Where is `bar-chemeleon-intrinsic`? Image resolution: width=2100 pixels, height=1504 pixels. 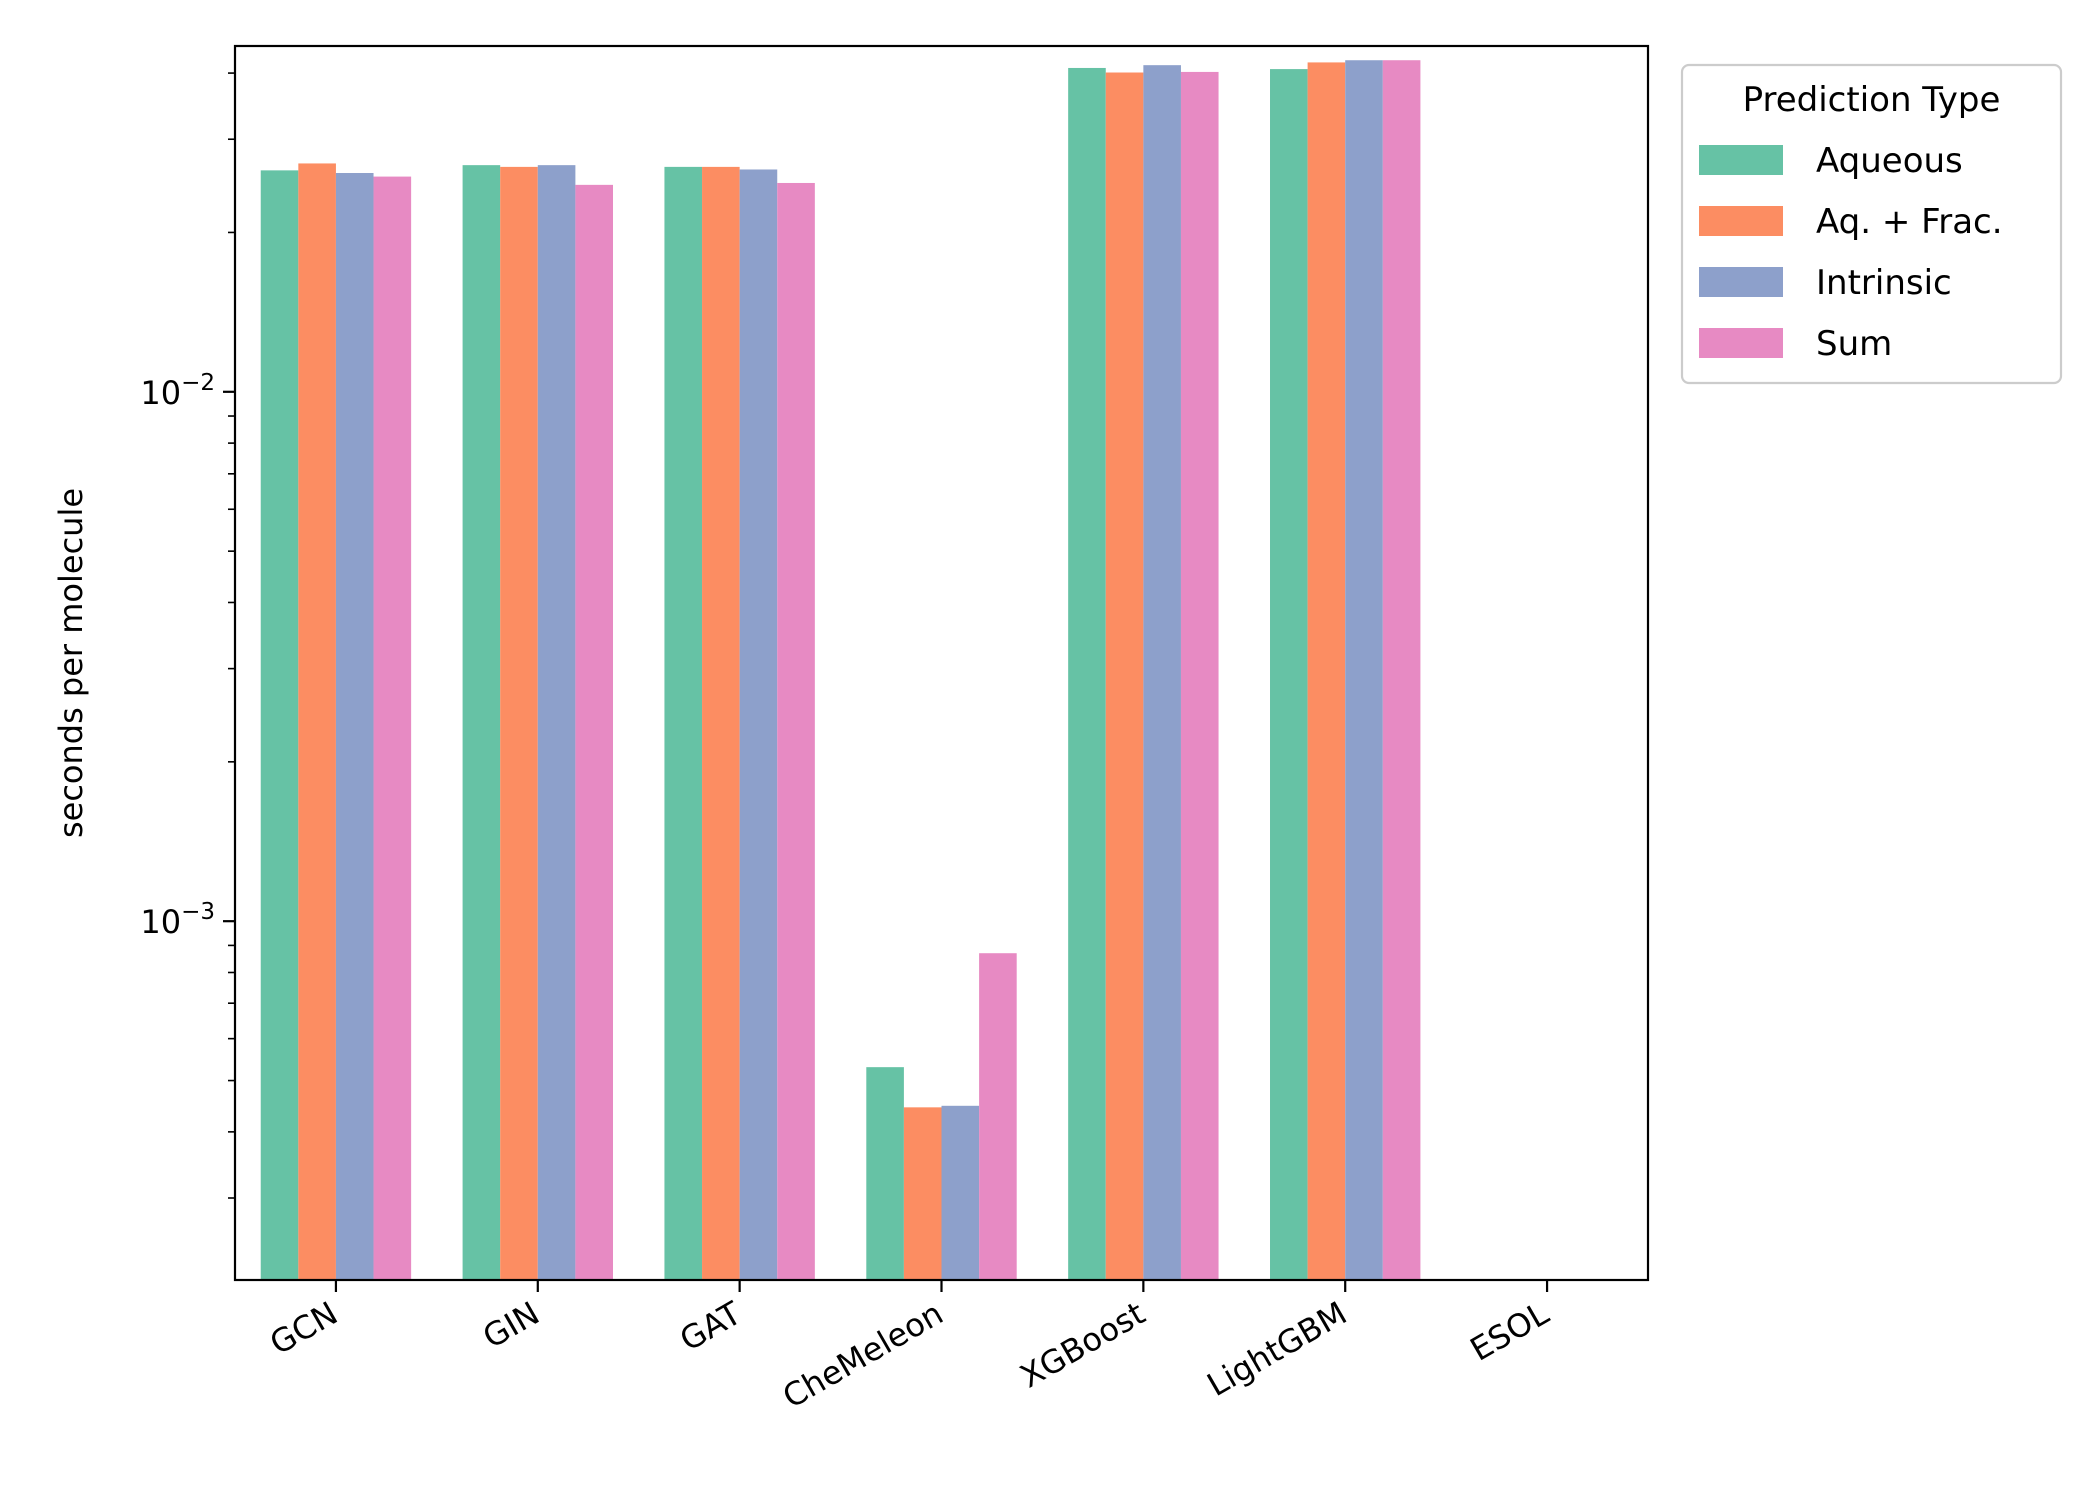 bar-chemeleon-intrinsic is located at coordinates (960, 1192).